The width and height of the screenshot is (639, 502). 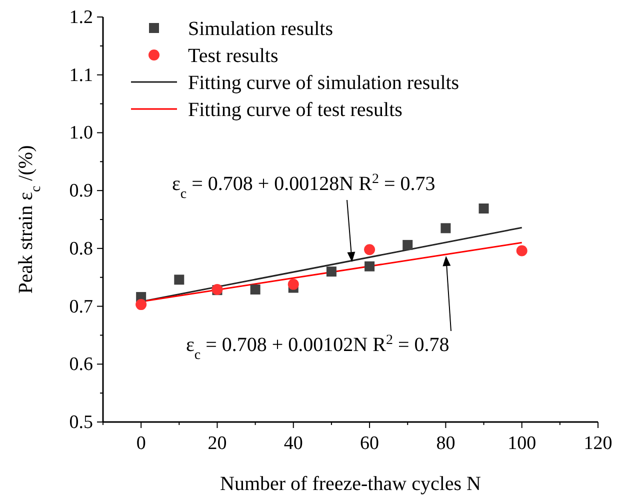 What do you see at coordinates (293, 443) in the screenshot?
I see `x-tick-label: 40` at bounding box center [293, 443].